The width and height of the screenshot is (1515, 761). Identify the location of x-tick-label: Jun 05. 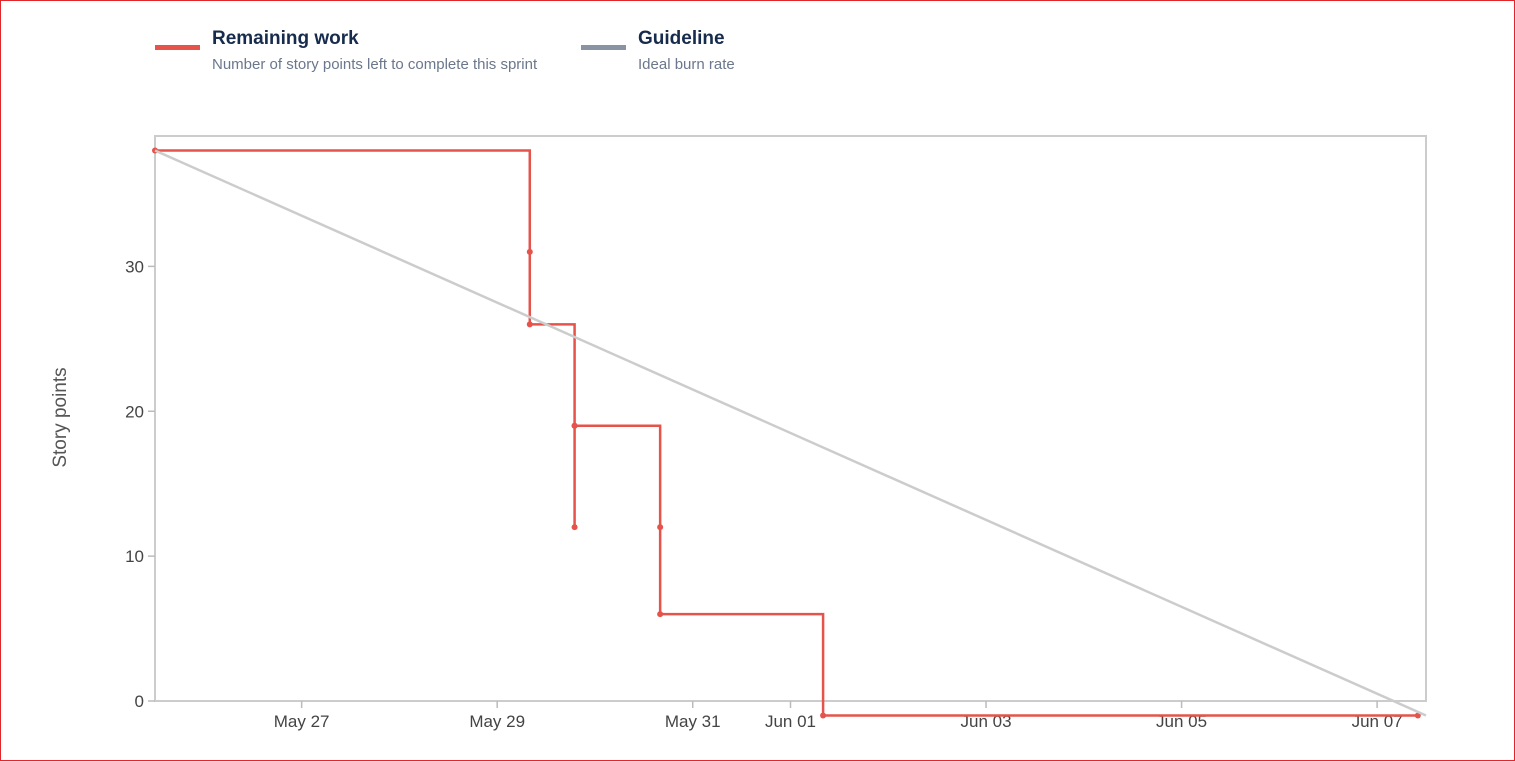
(1181, 721).